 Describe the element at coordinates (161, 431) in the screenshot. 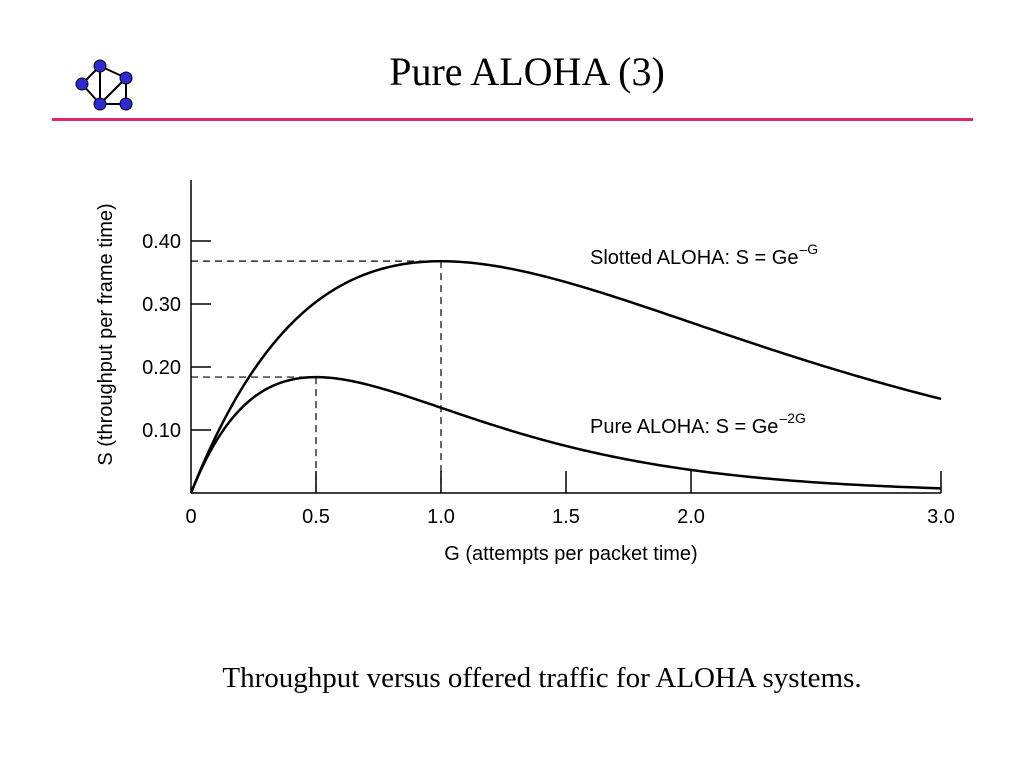

I see `y-tick-label: 0.10` at that location.